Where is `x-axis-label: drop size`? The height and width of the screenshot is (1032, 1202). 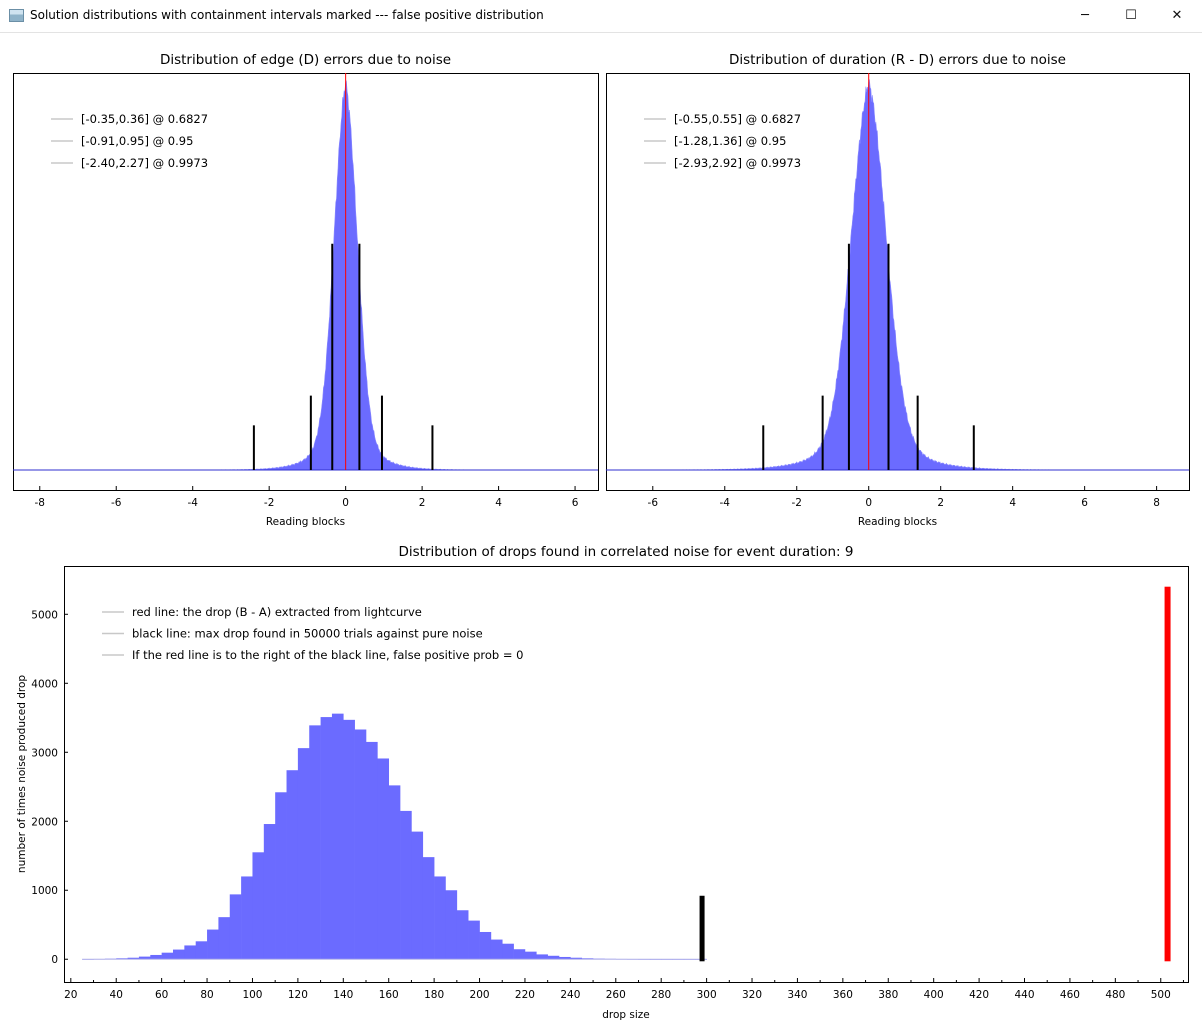
x-axis-label: drop size is located at coordinates (626, 1015).